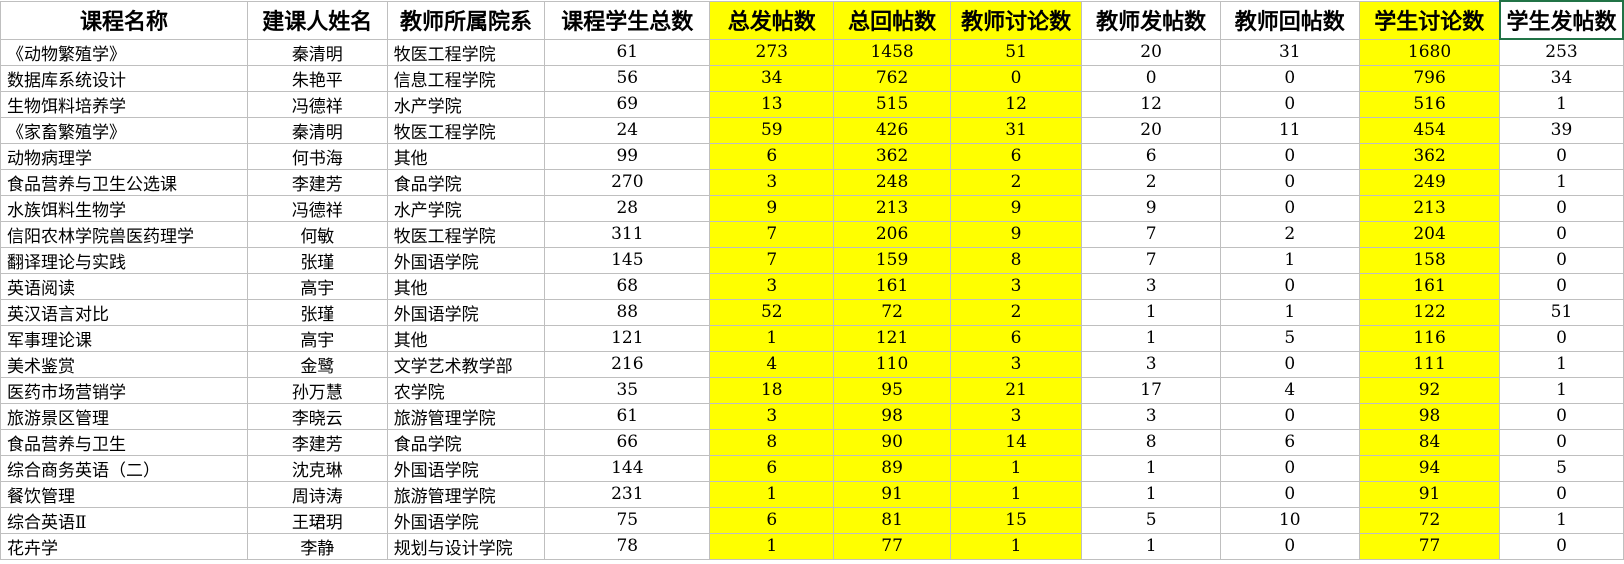 The image size is (1624, 564). What do you see at coordinates (1016, 494) in the screenshot?
I see `teacher-discussions-cell: 1` at bounding box center [1016, 494].